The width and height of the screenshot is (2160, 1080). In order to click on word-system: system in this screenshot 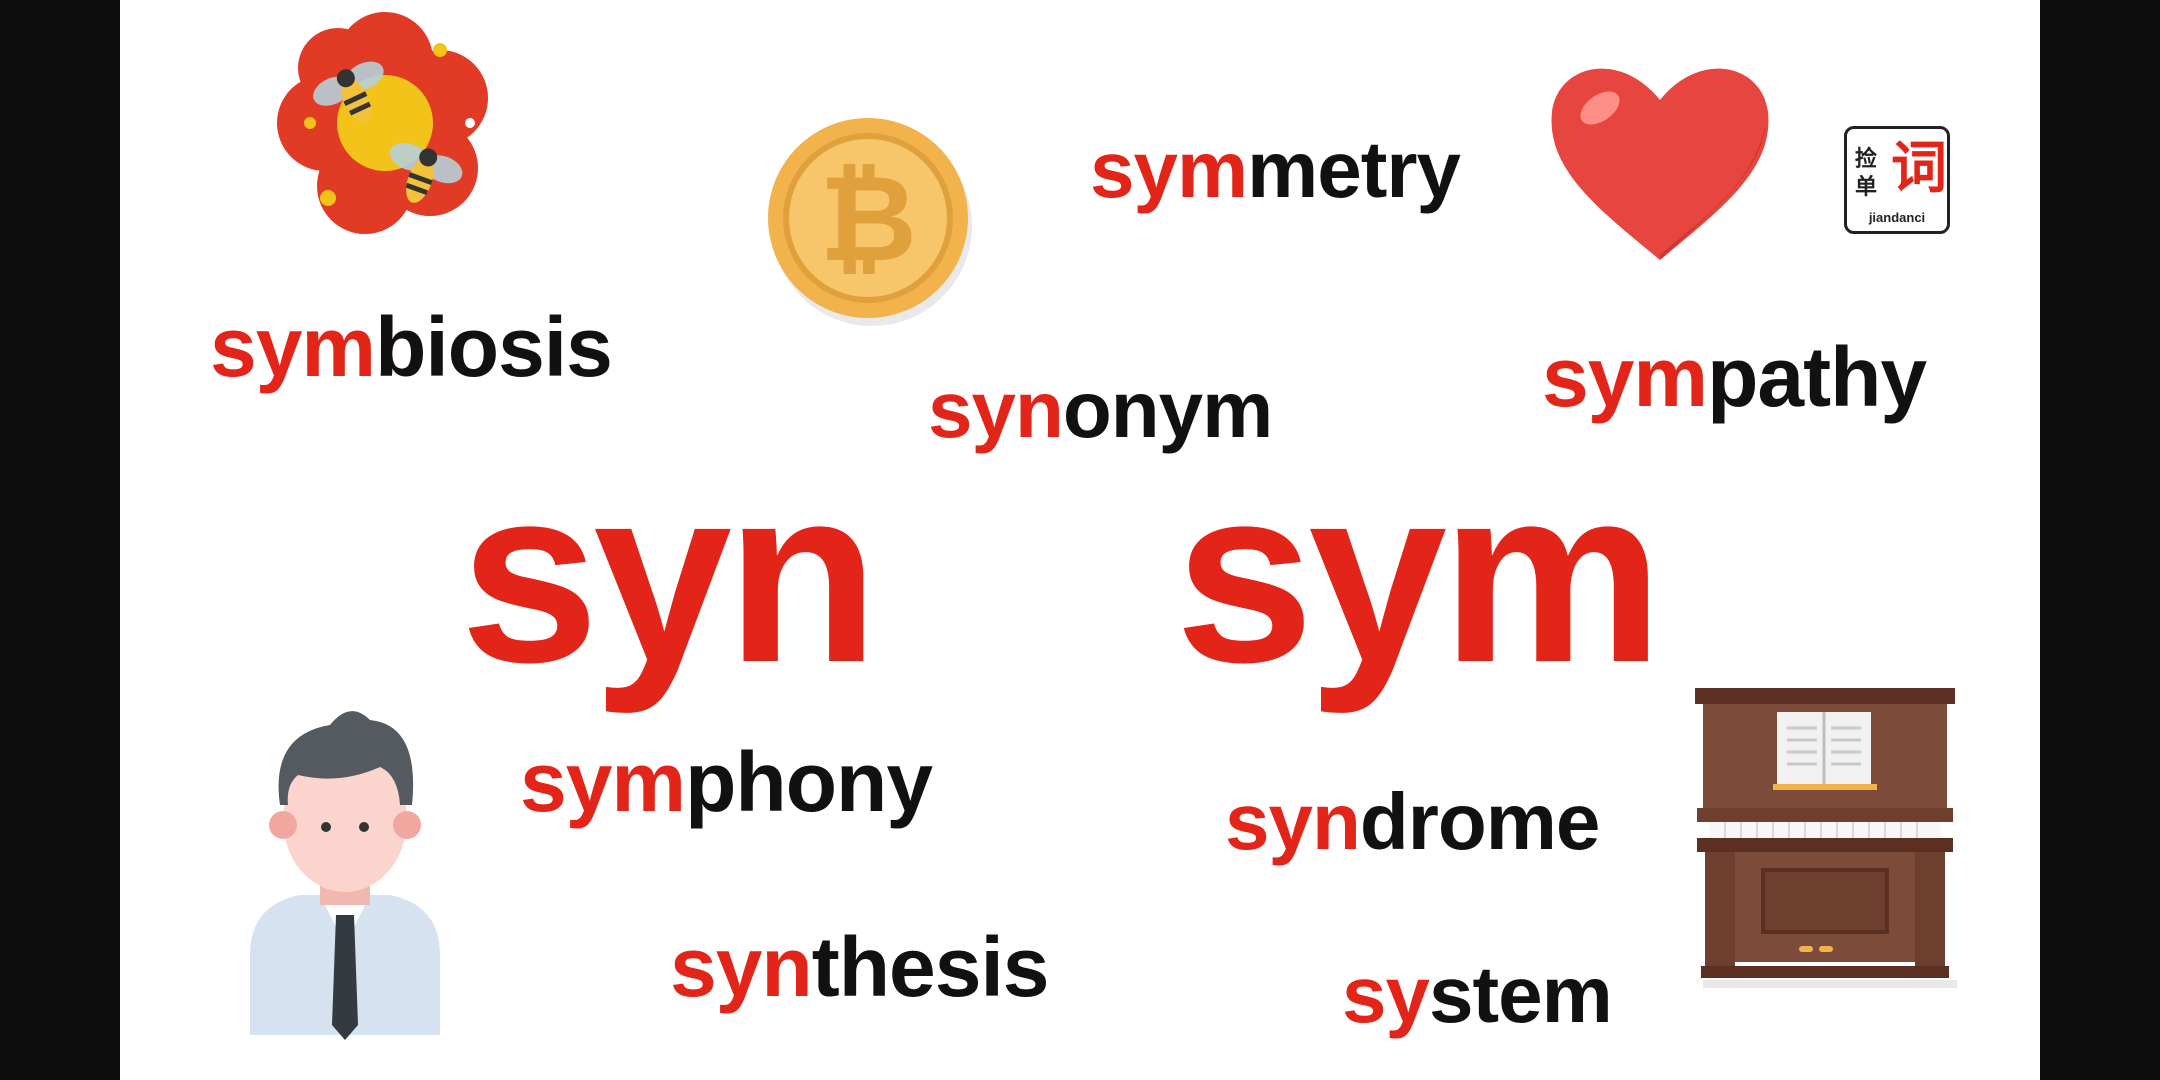, I will do `click(1477, 995)`.